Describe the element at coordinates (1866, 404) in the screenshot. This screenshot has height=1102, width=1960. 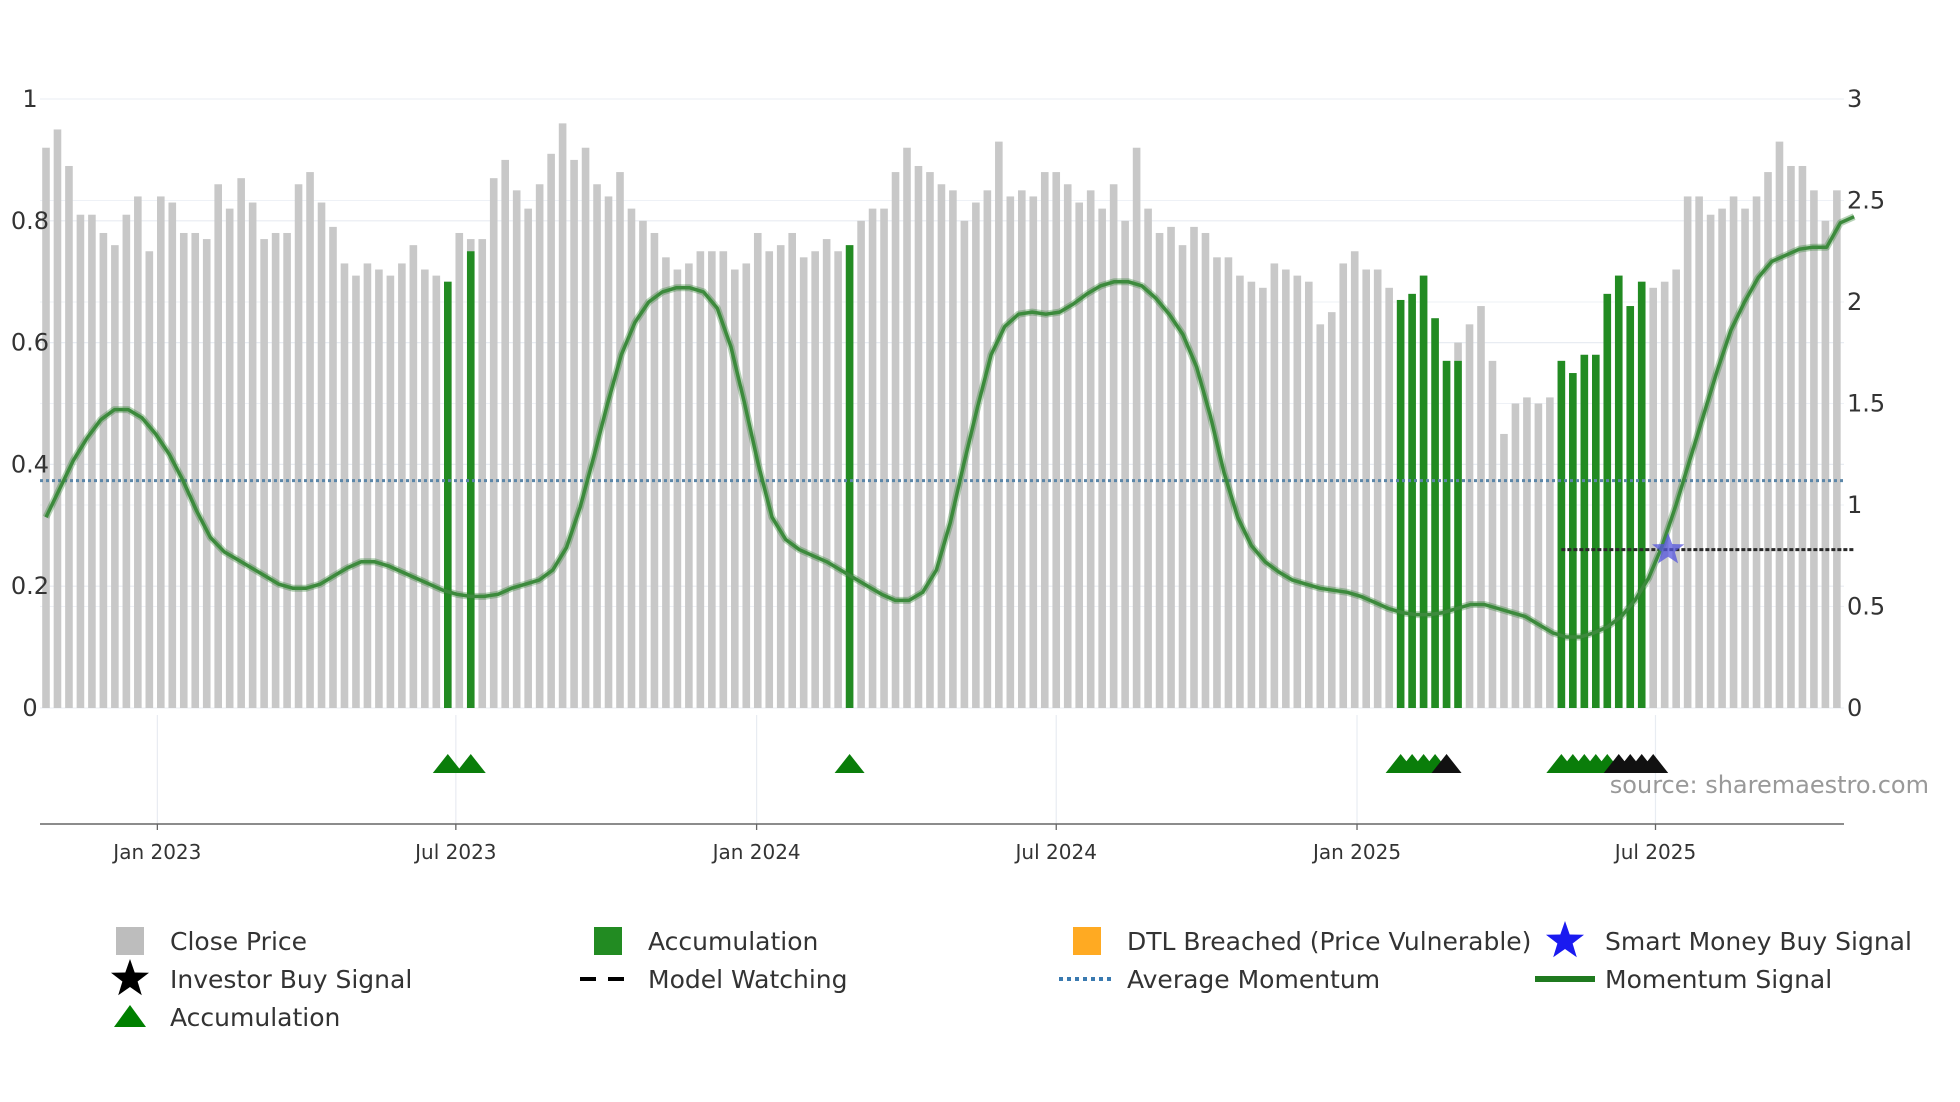
I see `right-tick-label: 1.5` at that location.